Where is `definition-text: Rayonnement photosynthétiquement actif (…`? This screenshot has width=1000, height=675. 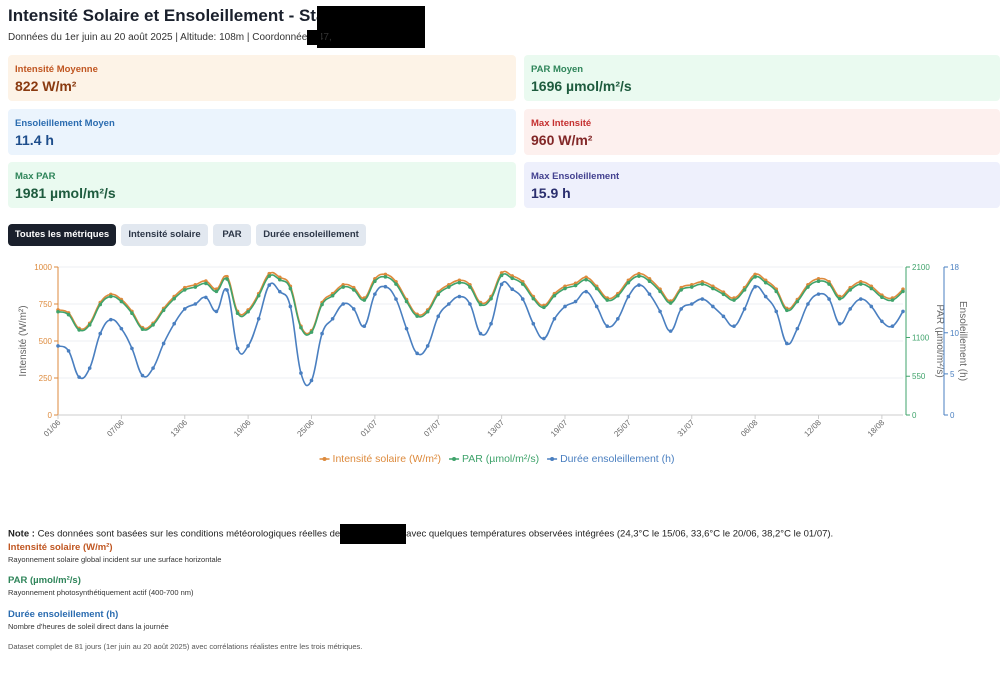
definition-text: Rayonnement photosynthétiquement actif (… is located at coordinates (101, 592).